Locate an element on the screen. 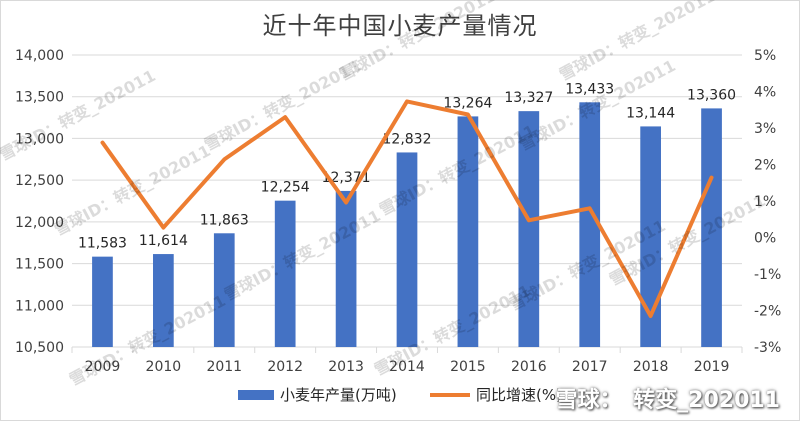 The width and height of the screenshot is (800, 421). bar-data-label: 13,144 is located at coordinates (650, 113).